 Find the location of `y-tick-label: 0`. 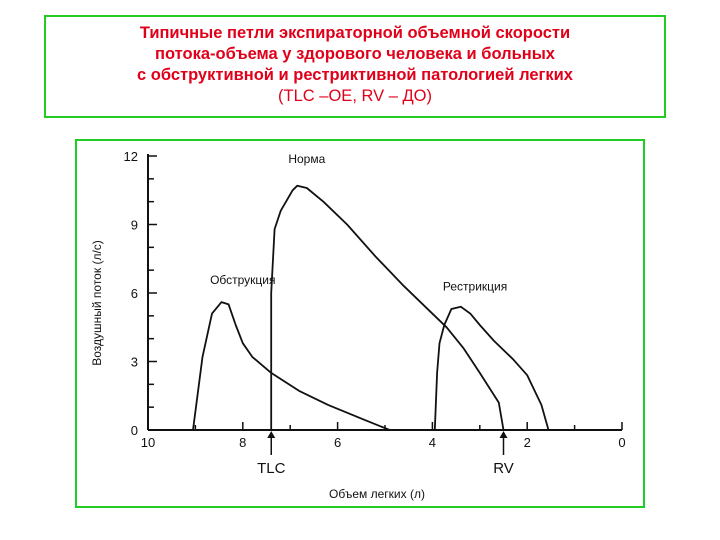

y-tick-label: 0 is located at coordinates (134, 430).